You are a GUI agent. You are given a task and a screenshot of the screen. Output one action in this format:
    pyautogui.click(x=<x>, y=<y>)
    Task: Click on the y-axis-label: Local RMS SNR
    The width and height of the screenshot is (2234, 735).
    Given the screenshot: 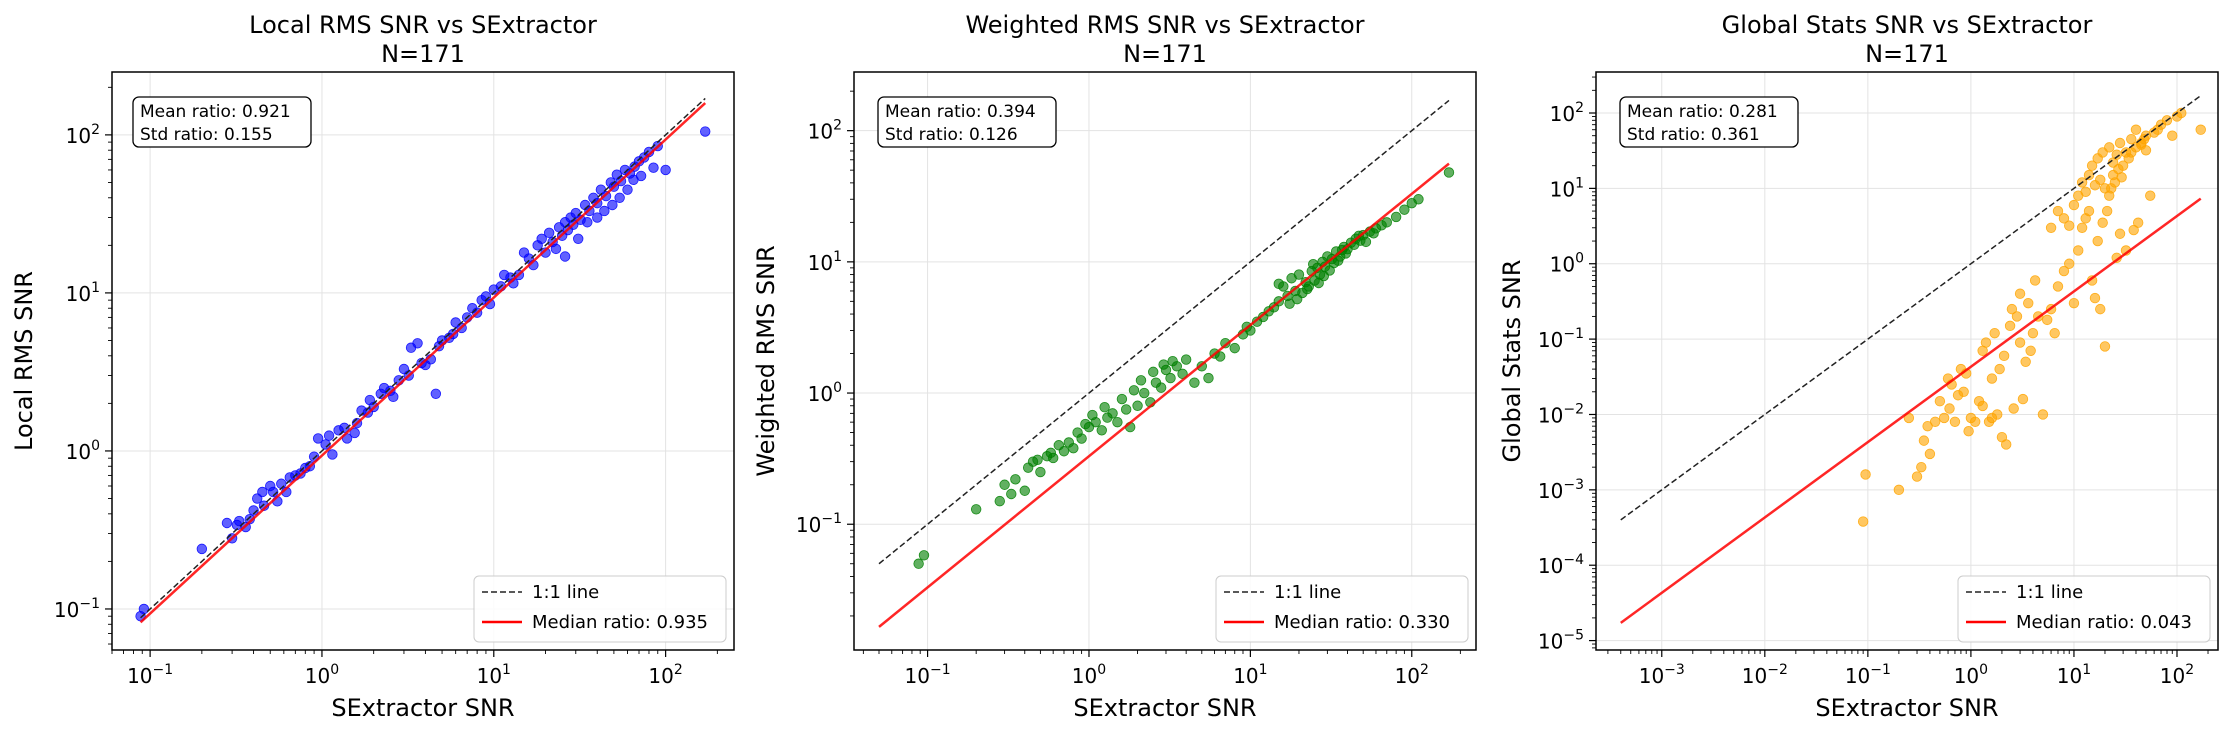 What is the action you would take?
    pyautogui.click(x=24, y=361)
    